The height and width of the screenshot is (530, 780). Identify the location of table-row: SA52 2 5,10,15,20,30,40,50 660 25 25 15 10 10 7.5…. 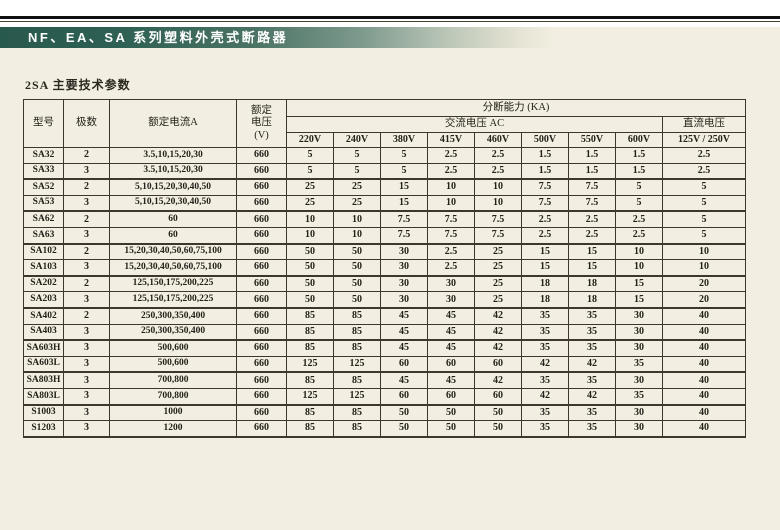
(385, 187).